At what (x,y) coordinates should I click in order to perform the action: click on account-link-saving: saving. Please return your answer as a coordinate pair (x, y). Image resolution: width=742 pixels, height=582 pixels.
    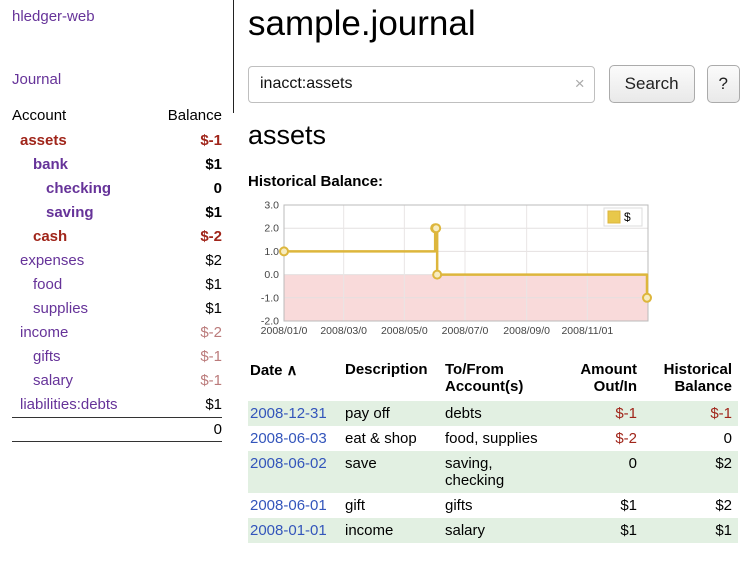
    Looking at the image, I should click on (70, 212).